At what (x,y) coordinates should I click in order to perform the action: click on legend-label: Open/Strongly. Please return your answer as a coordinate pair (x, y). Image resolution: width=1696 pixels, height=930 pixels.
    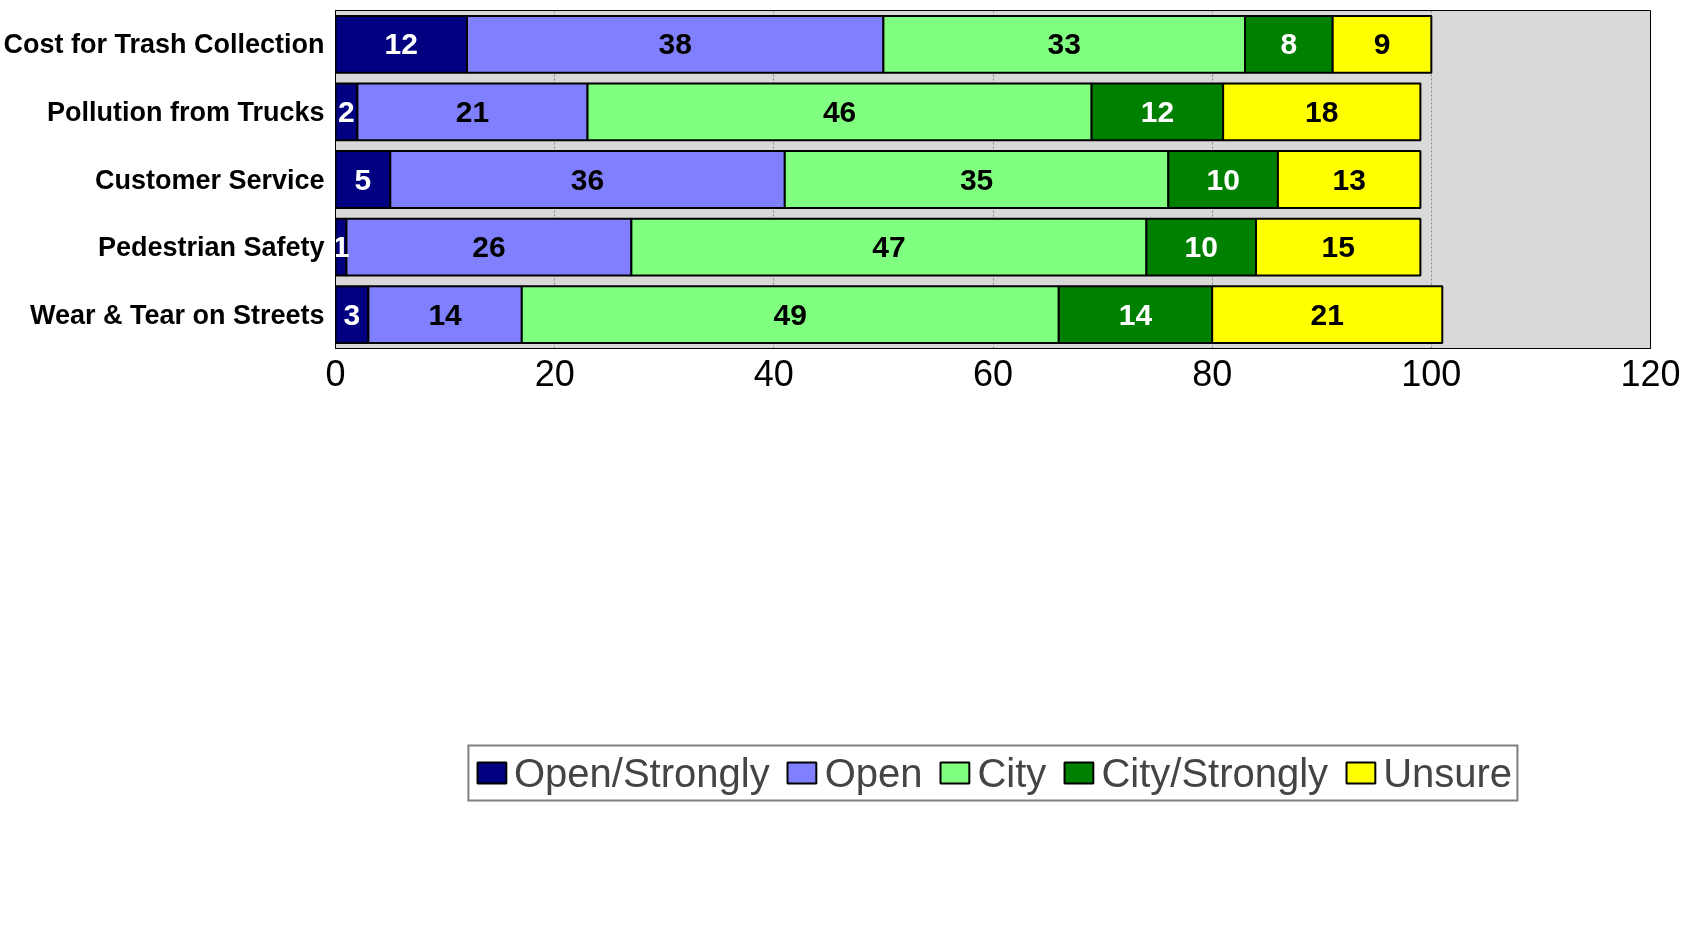
    Looking at the image, I should click on (641, 773).